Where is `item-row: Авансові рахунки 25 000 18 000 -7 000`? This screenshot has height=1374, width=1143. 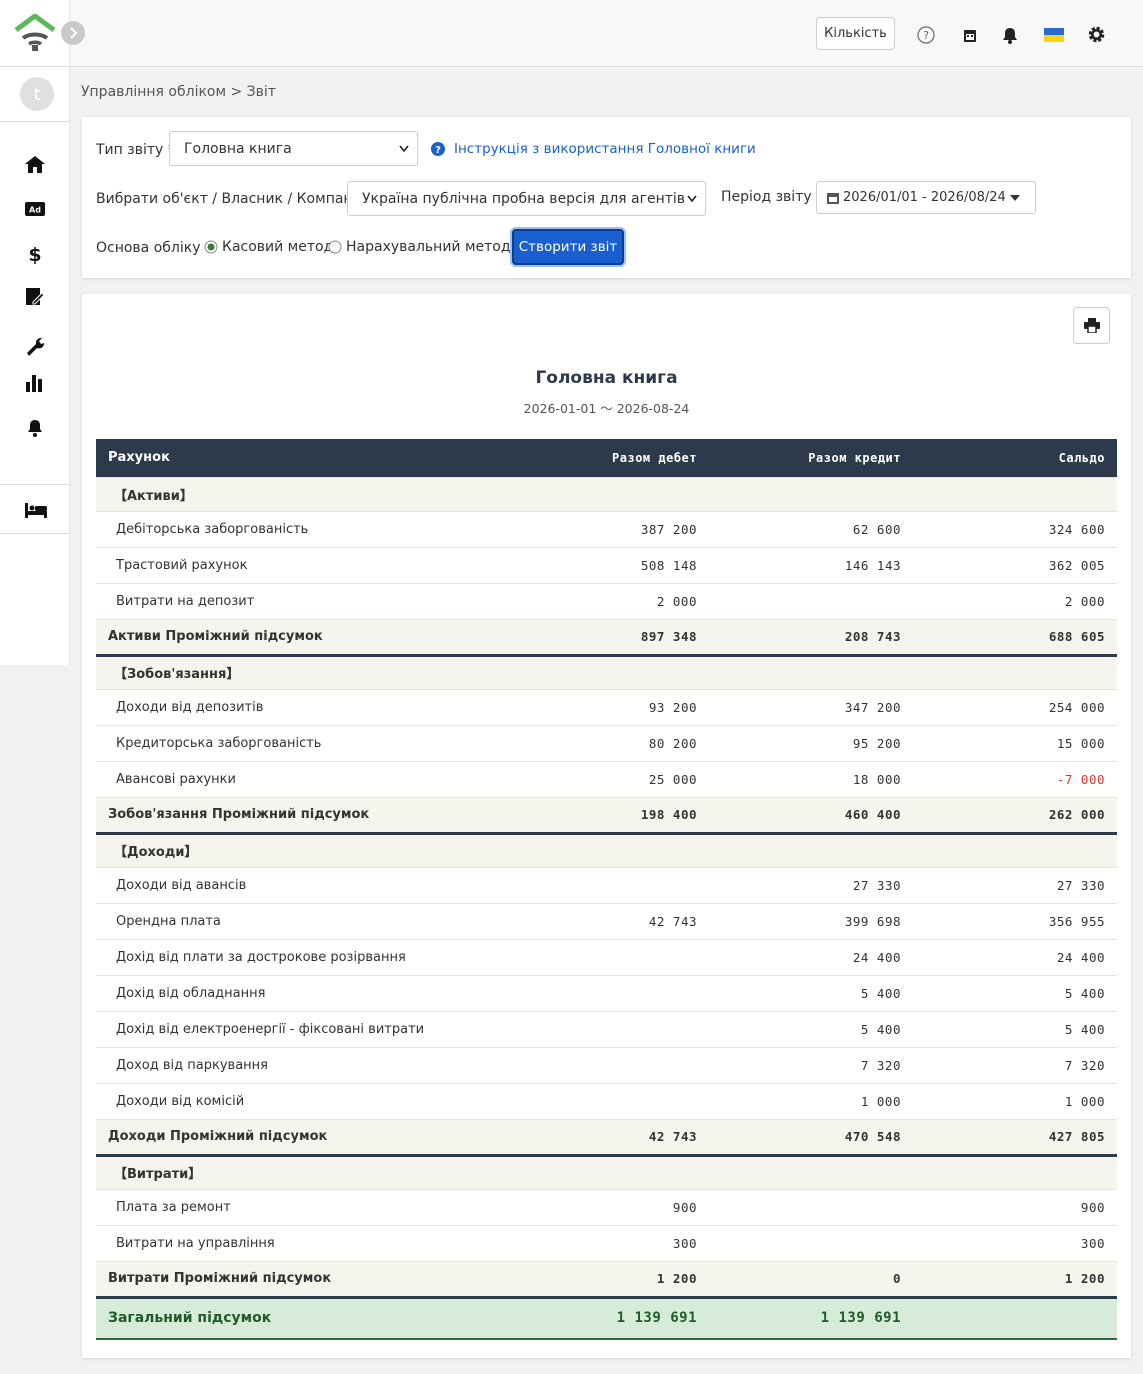
item-row: Авансові рахунки 25 000 18 000 -7 000 is located at coordinates (606, 779).